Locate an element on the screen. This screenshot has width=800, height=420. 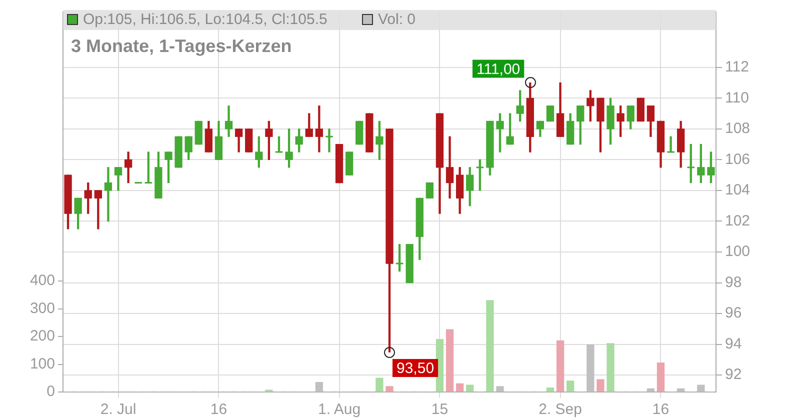
annotation: 111,00 is located at coordinates (498, 69).